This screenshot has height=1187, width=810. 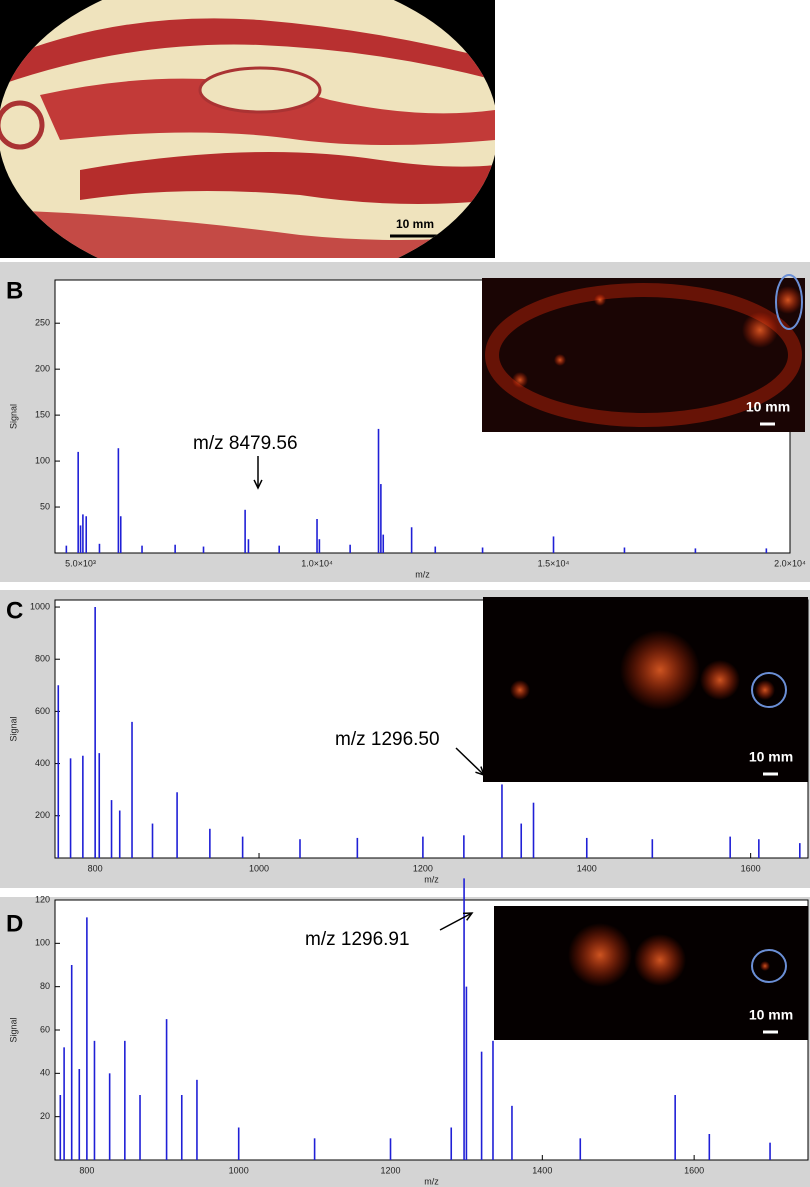 I want to click on x-tick-label: 1.0×10⁴, so click(x=317, y=563).